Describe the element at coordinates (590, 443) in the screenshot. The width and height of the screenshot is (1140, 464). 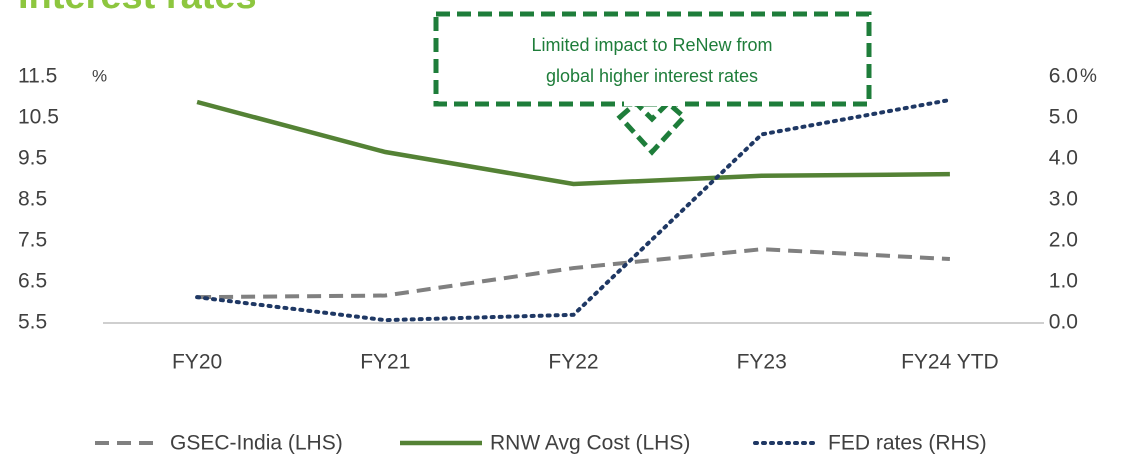
I see `legend-label: RNW Avg Cost (LHS)` at that location.